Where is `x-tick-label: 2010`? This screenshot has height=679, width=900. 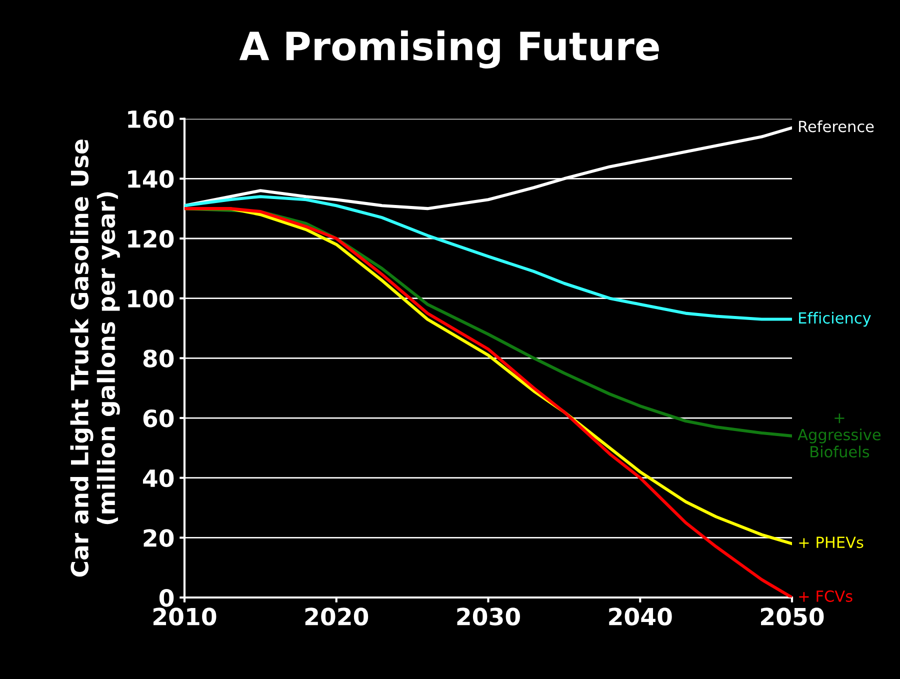
x-tick-label: 2010 is located at coordinates (185, 617).